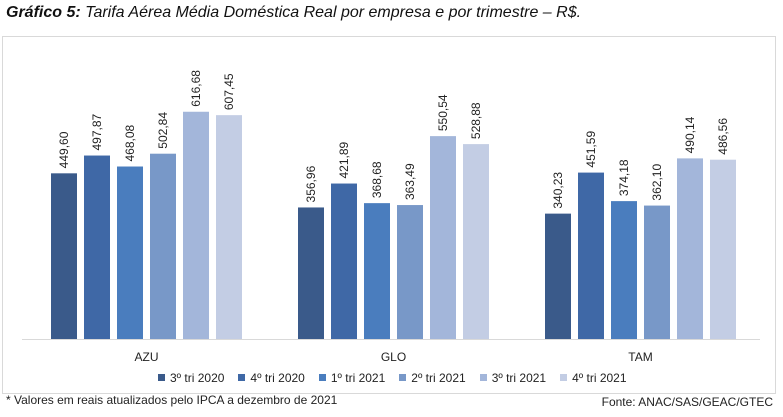  I want to click on data-label: 363,49, so click(410, 181).